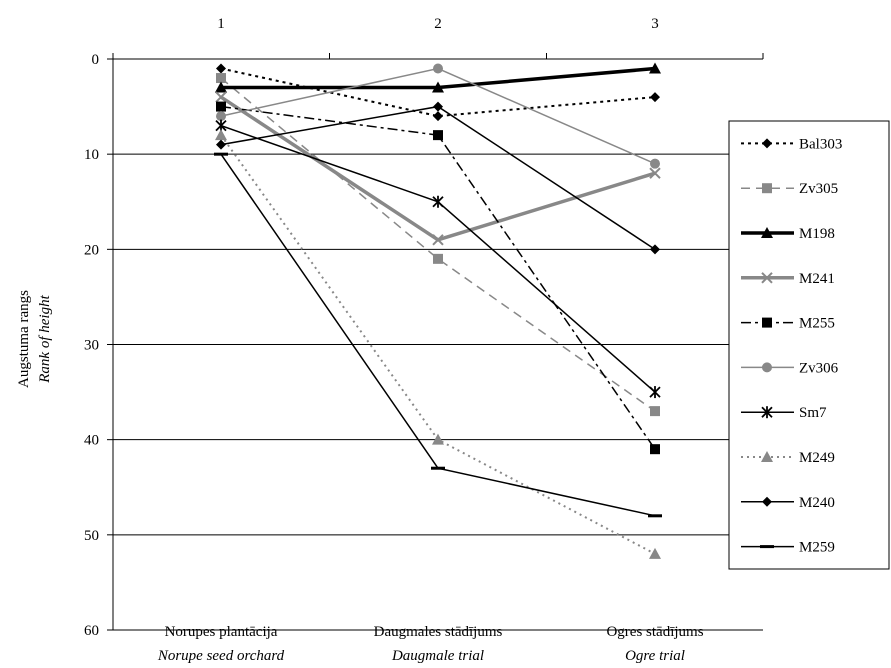  What do you see at coordinates (817, 279) in the screenshot?
I see `legend-label: M241` at bounding box center [817, 279].